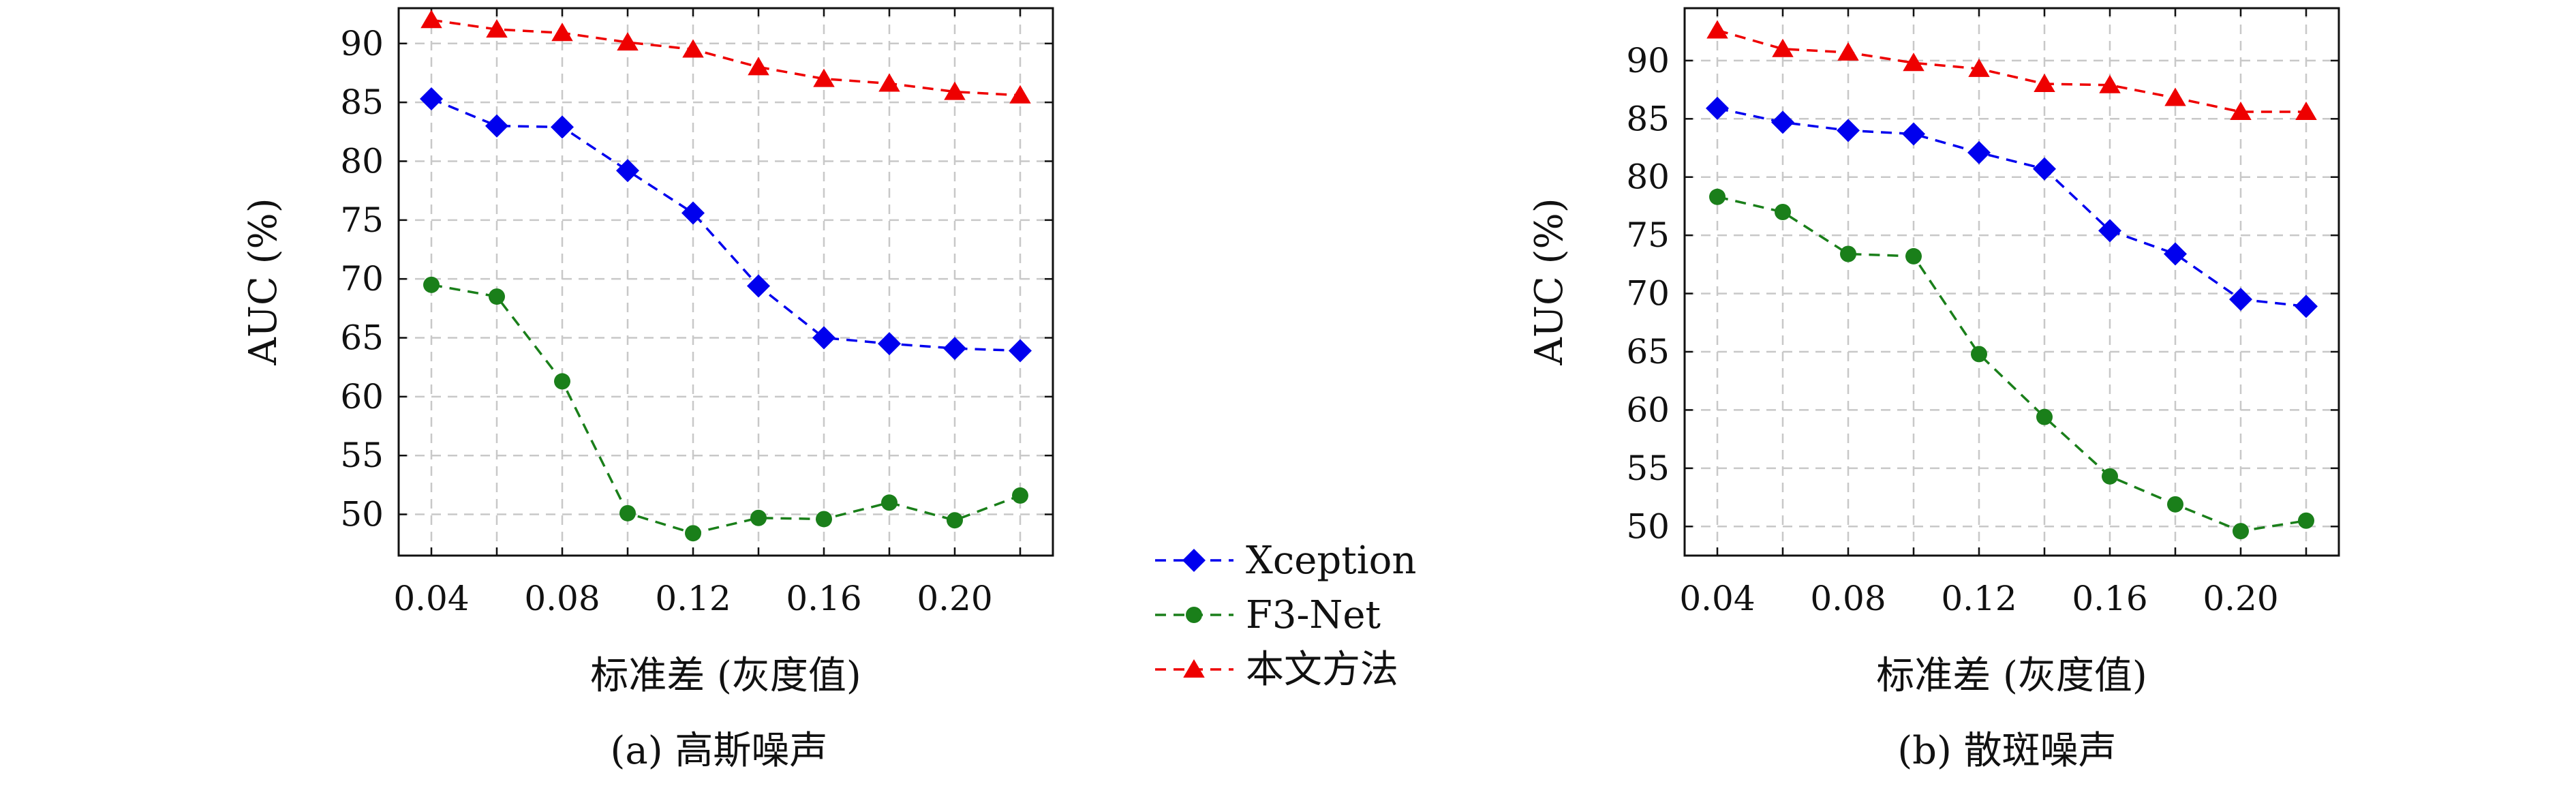  What do you see at coordinates (1648, 352) in the screenshot?
I see `y-tick-label: 65` at bounding box center [1648, 352].